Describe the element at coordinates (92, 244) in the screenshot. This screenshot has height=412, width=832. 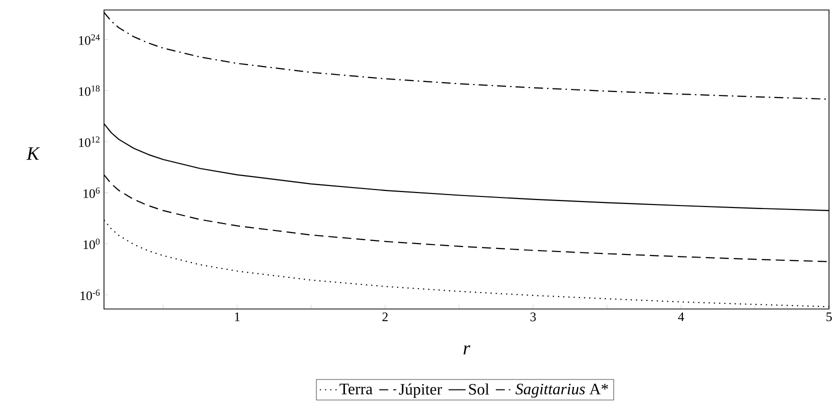
I see `y-tick-label: 10$^{0}$` at that location.